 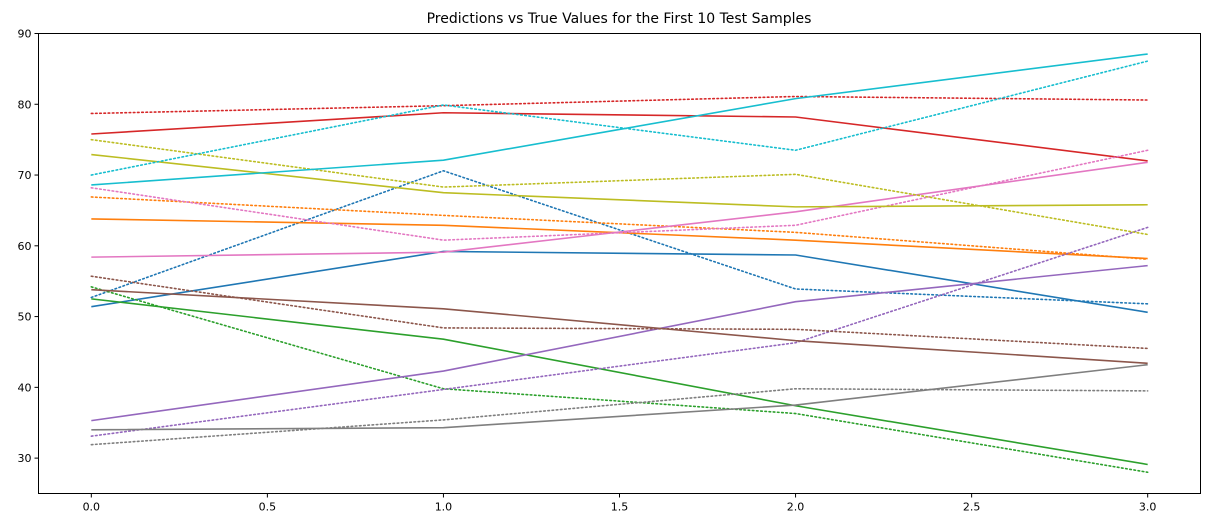 I want to click on y-axis: 30 40 50 60 70 80 90, so click(x=28, y=246).